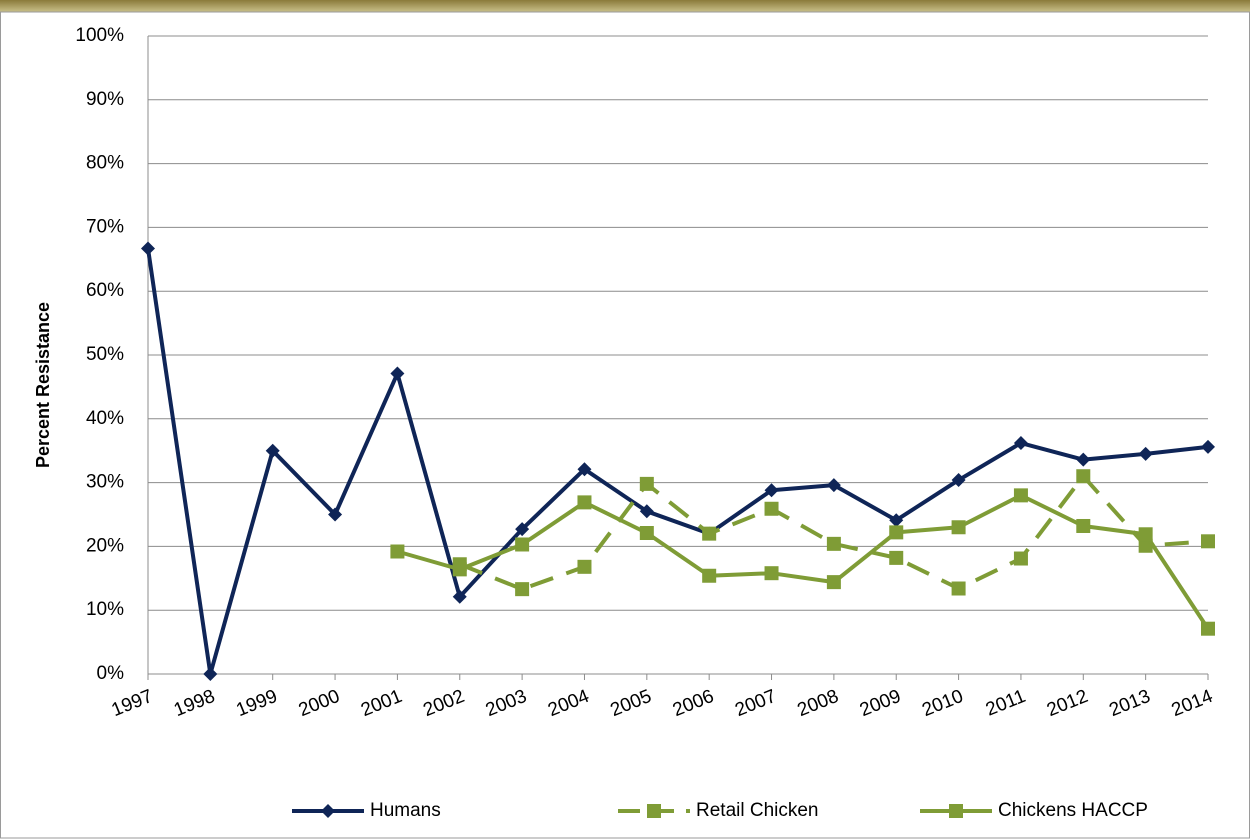  What do you see at coordinates (757, 810) in the screenshot?
I see `legend-label: Retail Chicken` at bounding box center [757, 810].